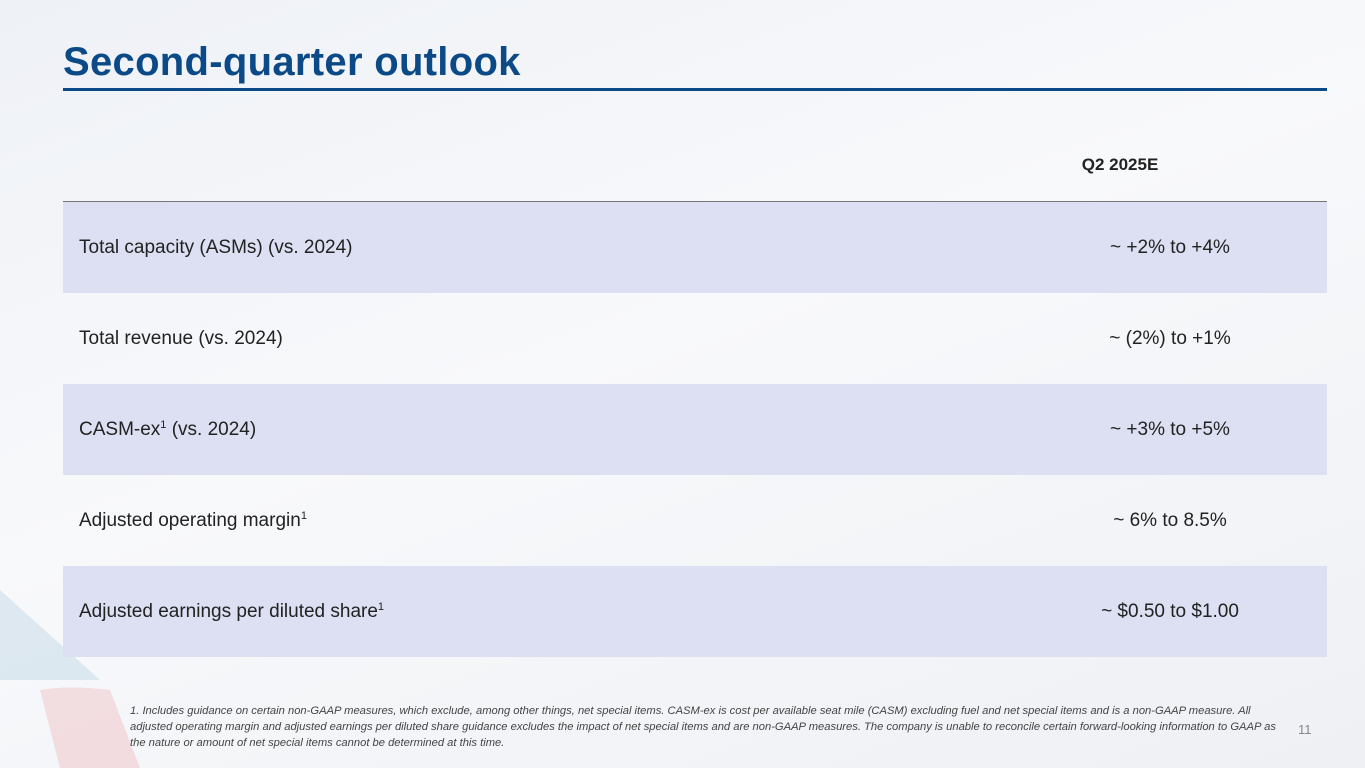 This screenshot has width=1365, height=768. Describe the element at coordinates (695, 520) in the screenshot. I see `table-row: Adjusted operating margin1 ~ 6% to 8.5%` at that location.